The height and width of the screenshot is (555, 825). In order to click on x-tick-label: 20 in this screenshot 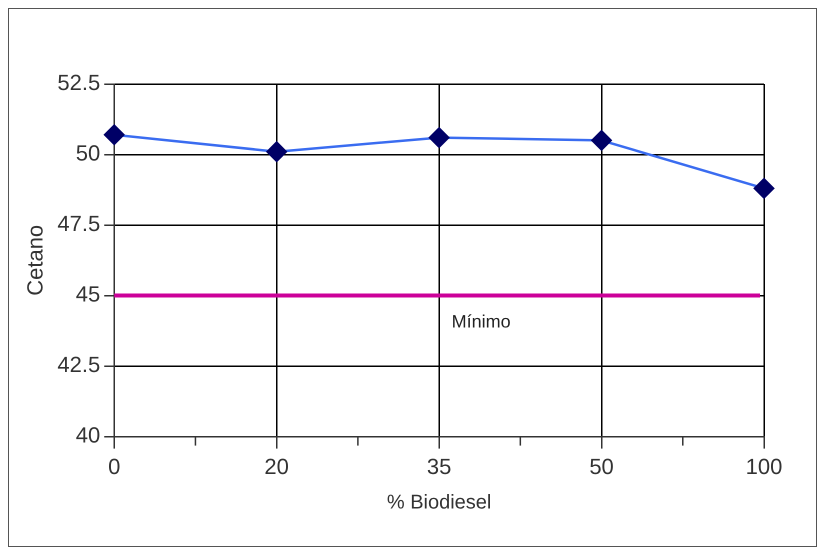, I will do `click(276, 466)`.